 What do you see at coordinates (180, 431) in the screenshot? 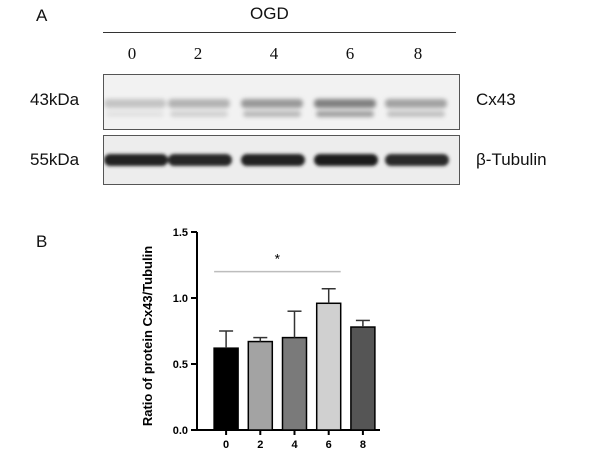
I see `y-tick-label: 0.0` at bounding box center [180, 431].